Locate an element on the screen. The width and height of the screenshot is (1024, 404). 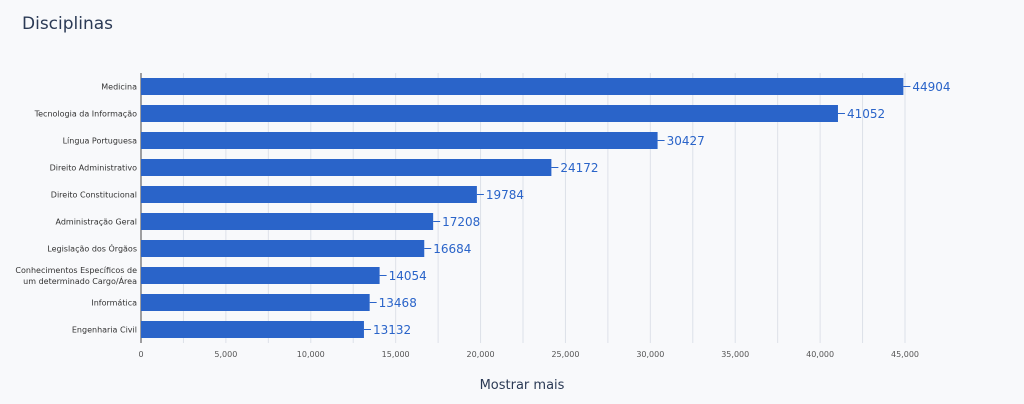
value-label: 30427 is located at coordinates (686, 141).